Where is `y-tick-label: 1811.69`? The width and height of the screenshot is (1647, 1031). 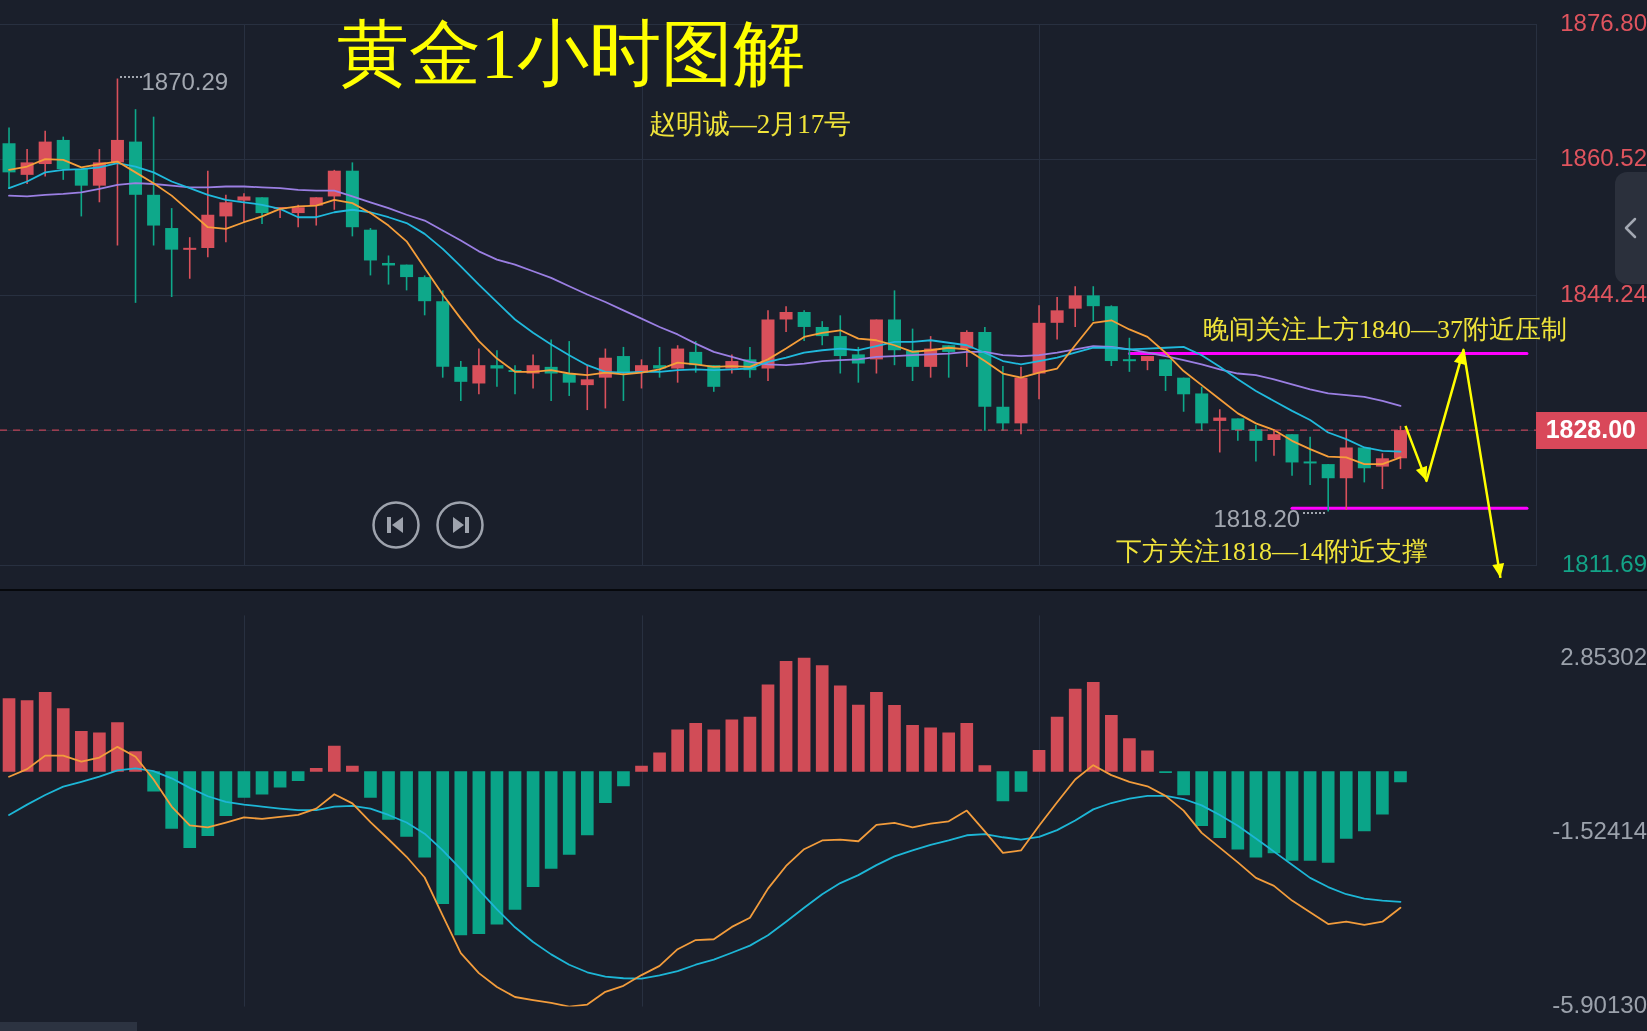 y-tick-label: 1811.69 is located at coordinates (1604, 564).